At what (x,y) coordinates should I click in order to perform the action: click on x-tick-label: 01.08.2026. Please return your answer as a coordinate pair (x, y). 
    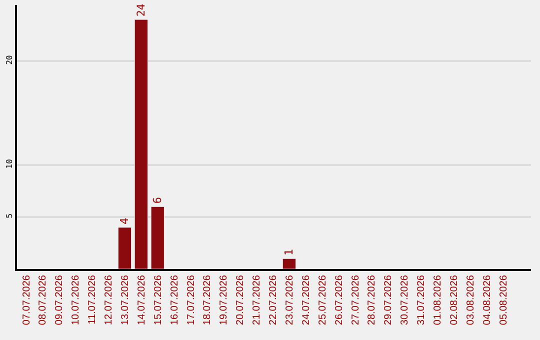
    Looking at the image, I should click on (438, 300).